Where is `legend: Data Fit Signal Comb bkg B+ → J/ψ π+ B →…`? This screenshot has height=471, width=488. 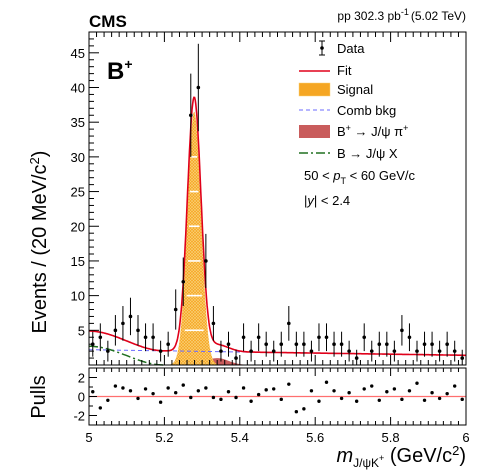 legend: Data Fit Signal Comb bkg B+ → J/ψ π+ B →… is located at coordinates (357, 124).